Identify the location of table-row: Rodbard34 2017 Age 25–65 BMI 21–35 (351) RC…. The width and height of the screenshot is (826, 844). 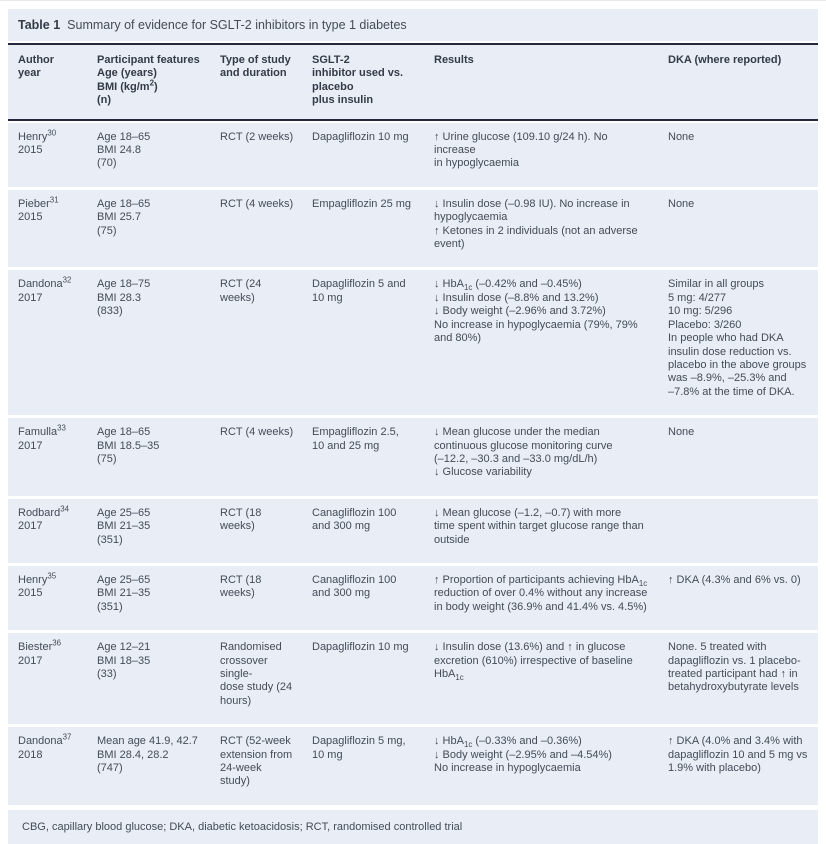
(413, 530).